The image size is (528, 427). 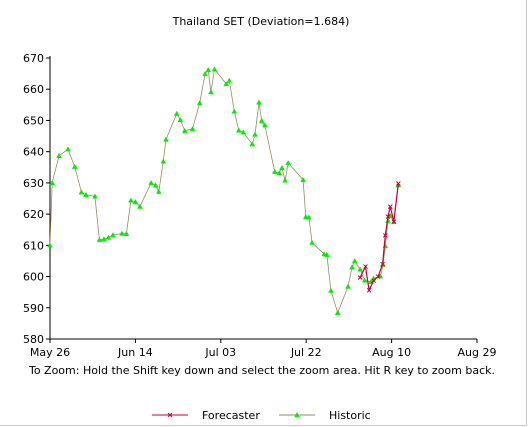 What do you see at coordinates (477, 352) in the screenshot?
I see `x-tick-label: Aug 29` at bounding box center [477, 352].